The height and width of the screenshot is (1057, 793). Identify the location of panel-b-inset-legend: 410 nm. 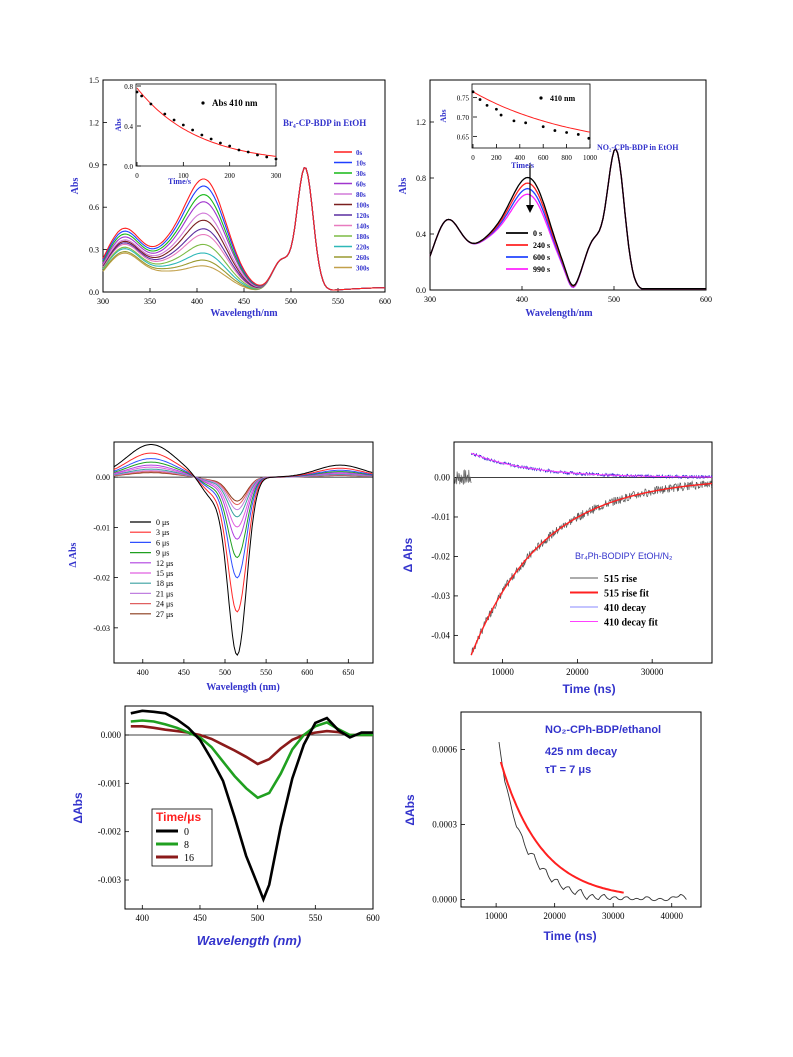
(562, 98).